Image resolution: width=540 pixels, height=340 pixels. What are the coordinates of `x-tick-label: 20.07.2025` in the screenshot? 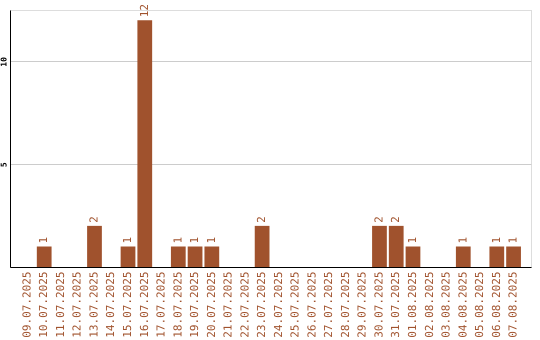 It's located at (211, 305).